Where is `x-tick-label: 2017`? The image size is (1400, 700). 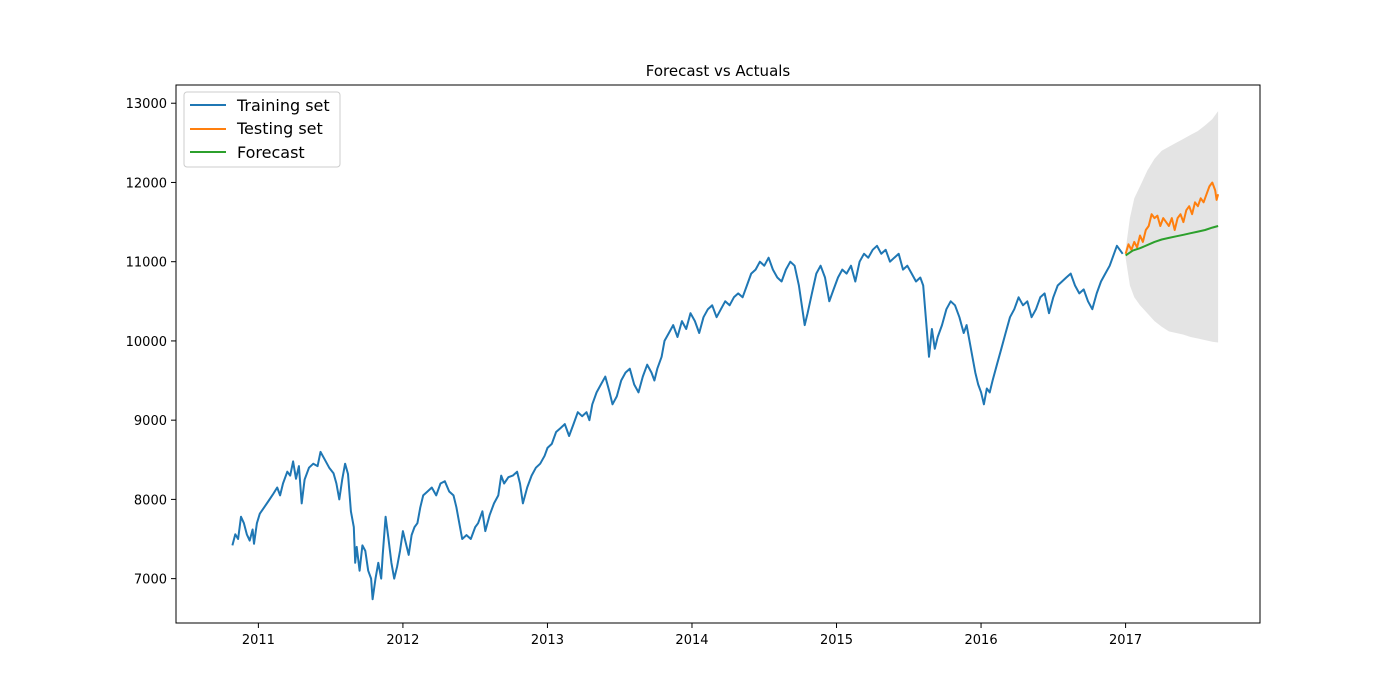
x-tick-label: 2017 is located at coordinates (1125, 640).